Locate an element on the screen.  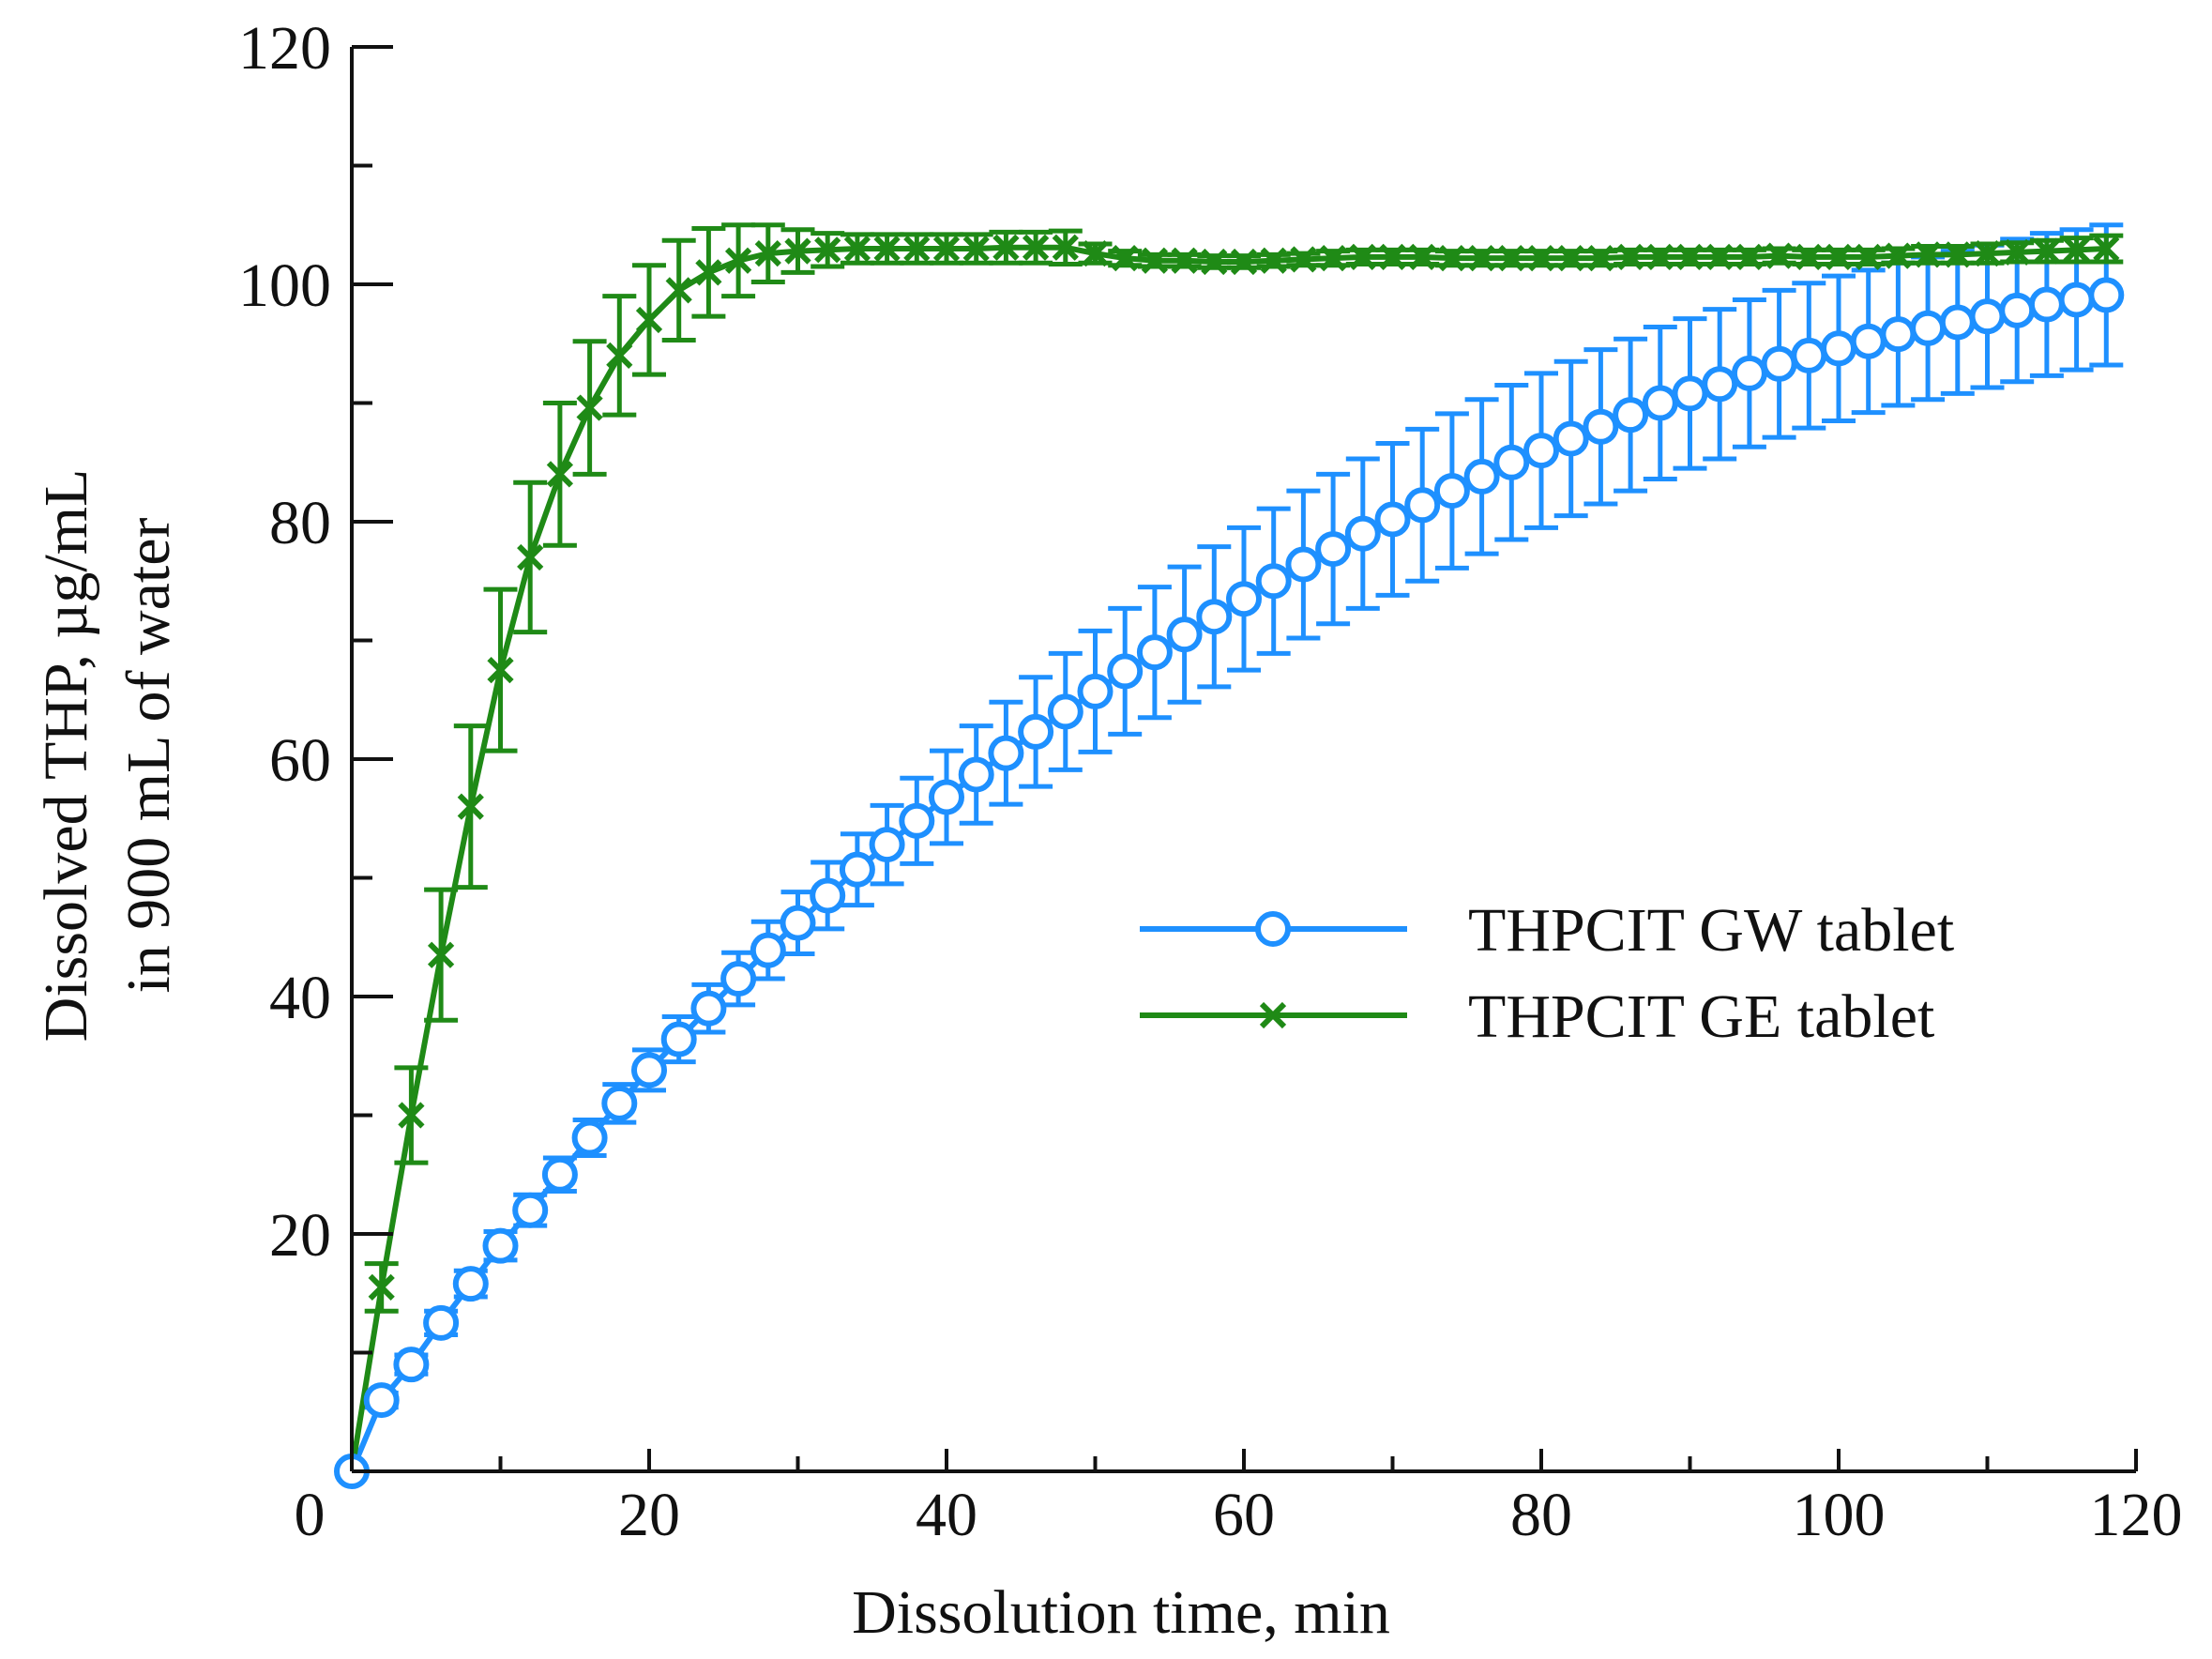
y-tick-label: 80 is located at coordinates (300, 523).